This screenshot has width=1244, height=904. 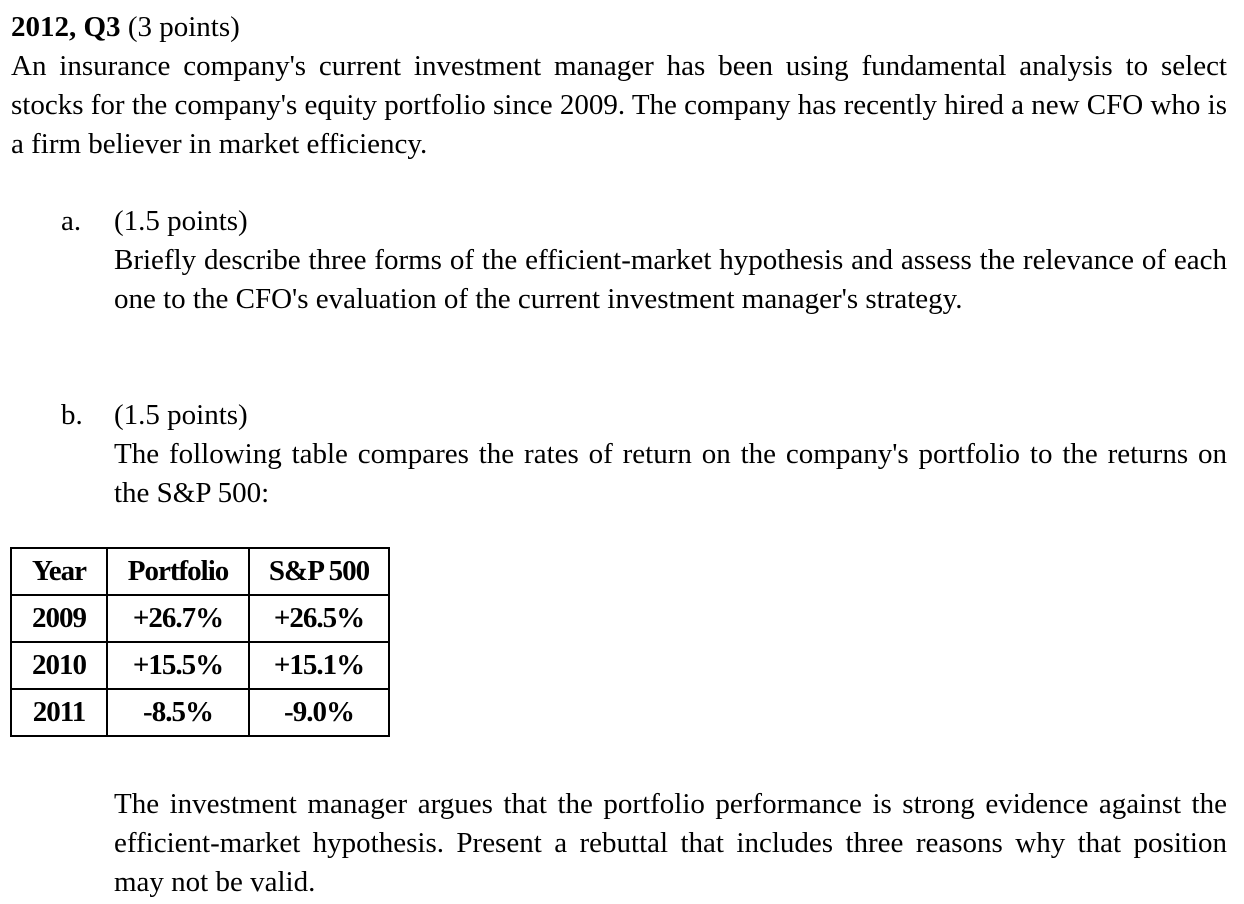 I want to click on table-cell-sp500: +15.1%, so click(x=319, y=665).